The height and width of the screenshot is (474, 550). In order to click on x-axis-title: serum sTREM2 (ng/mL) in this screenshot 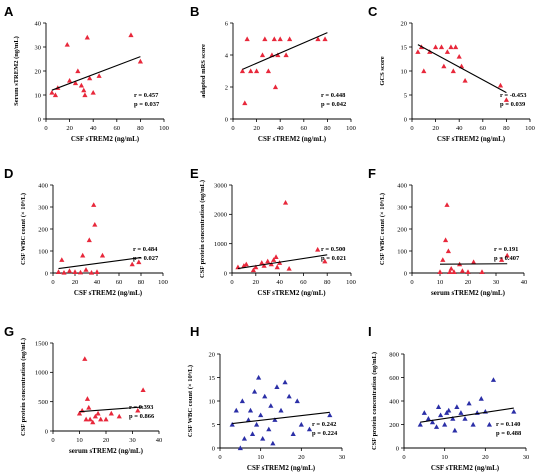, I will do `click(468, 293)`.